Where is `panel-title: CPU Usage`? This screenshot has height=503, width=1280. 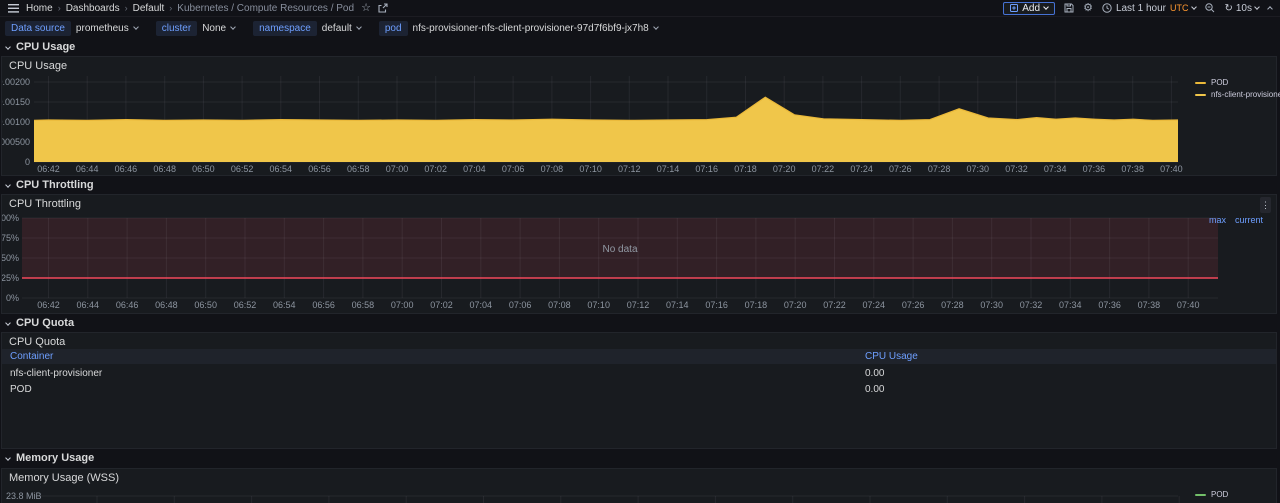
panel-title: CPU Usage is located at coordinates (38, 66).